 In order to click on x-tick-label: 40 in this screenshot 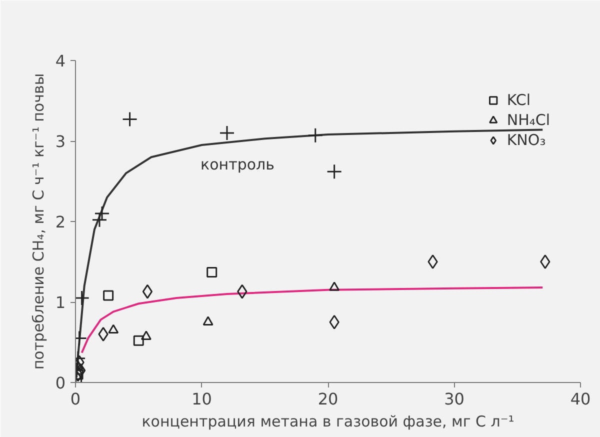, I will do `click(580, 399)`.